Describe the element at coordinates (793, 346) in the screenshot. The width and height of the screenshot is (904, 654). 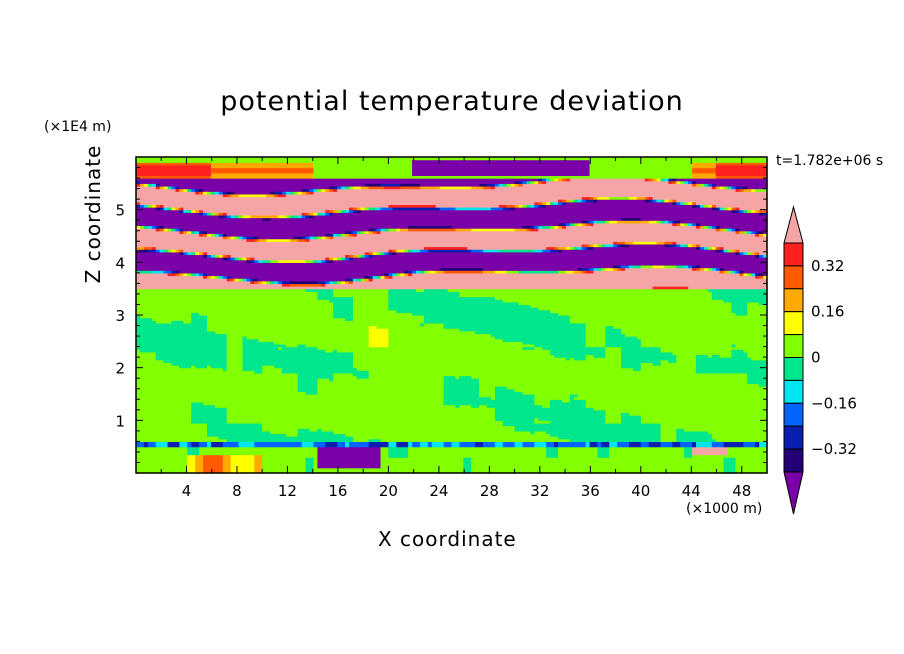
I see `colorbar-segment` at that location.